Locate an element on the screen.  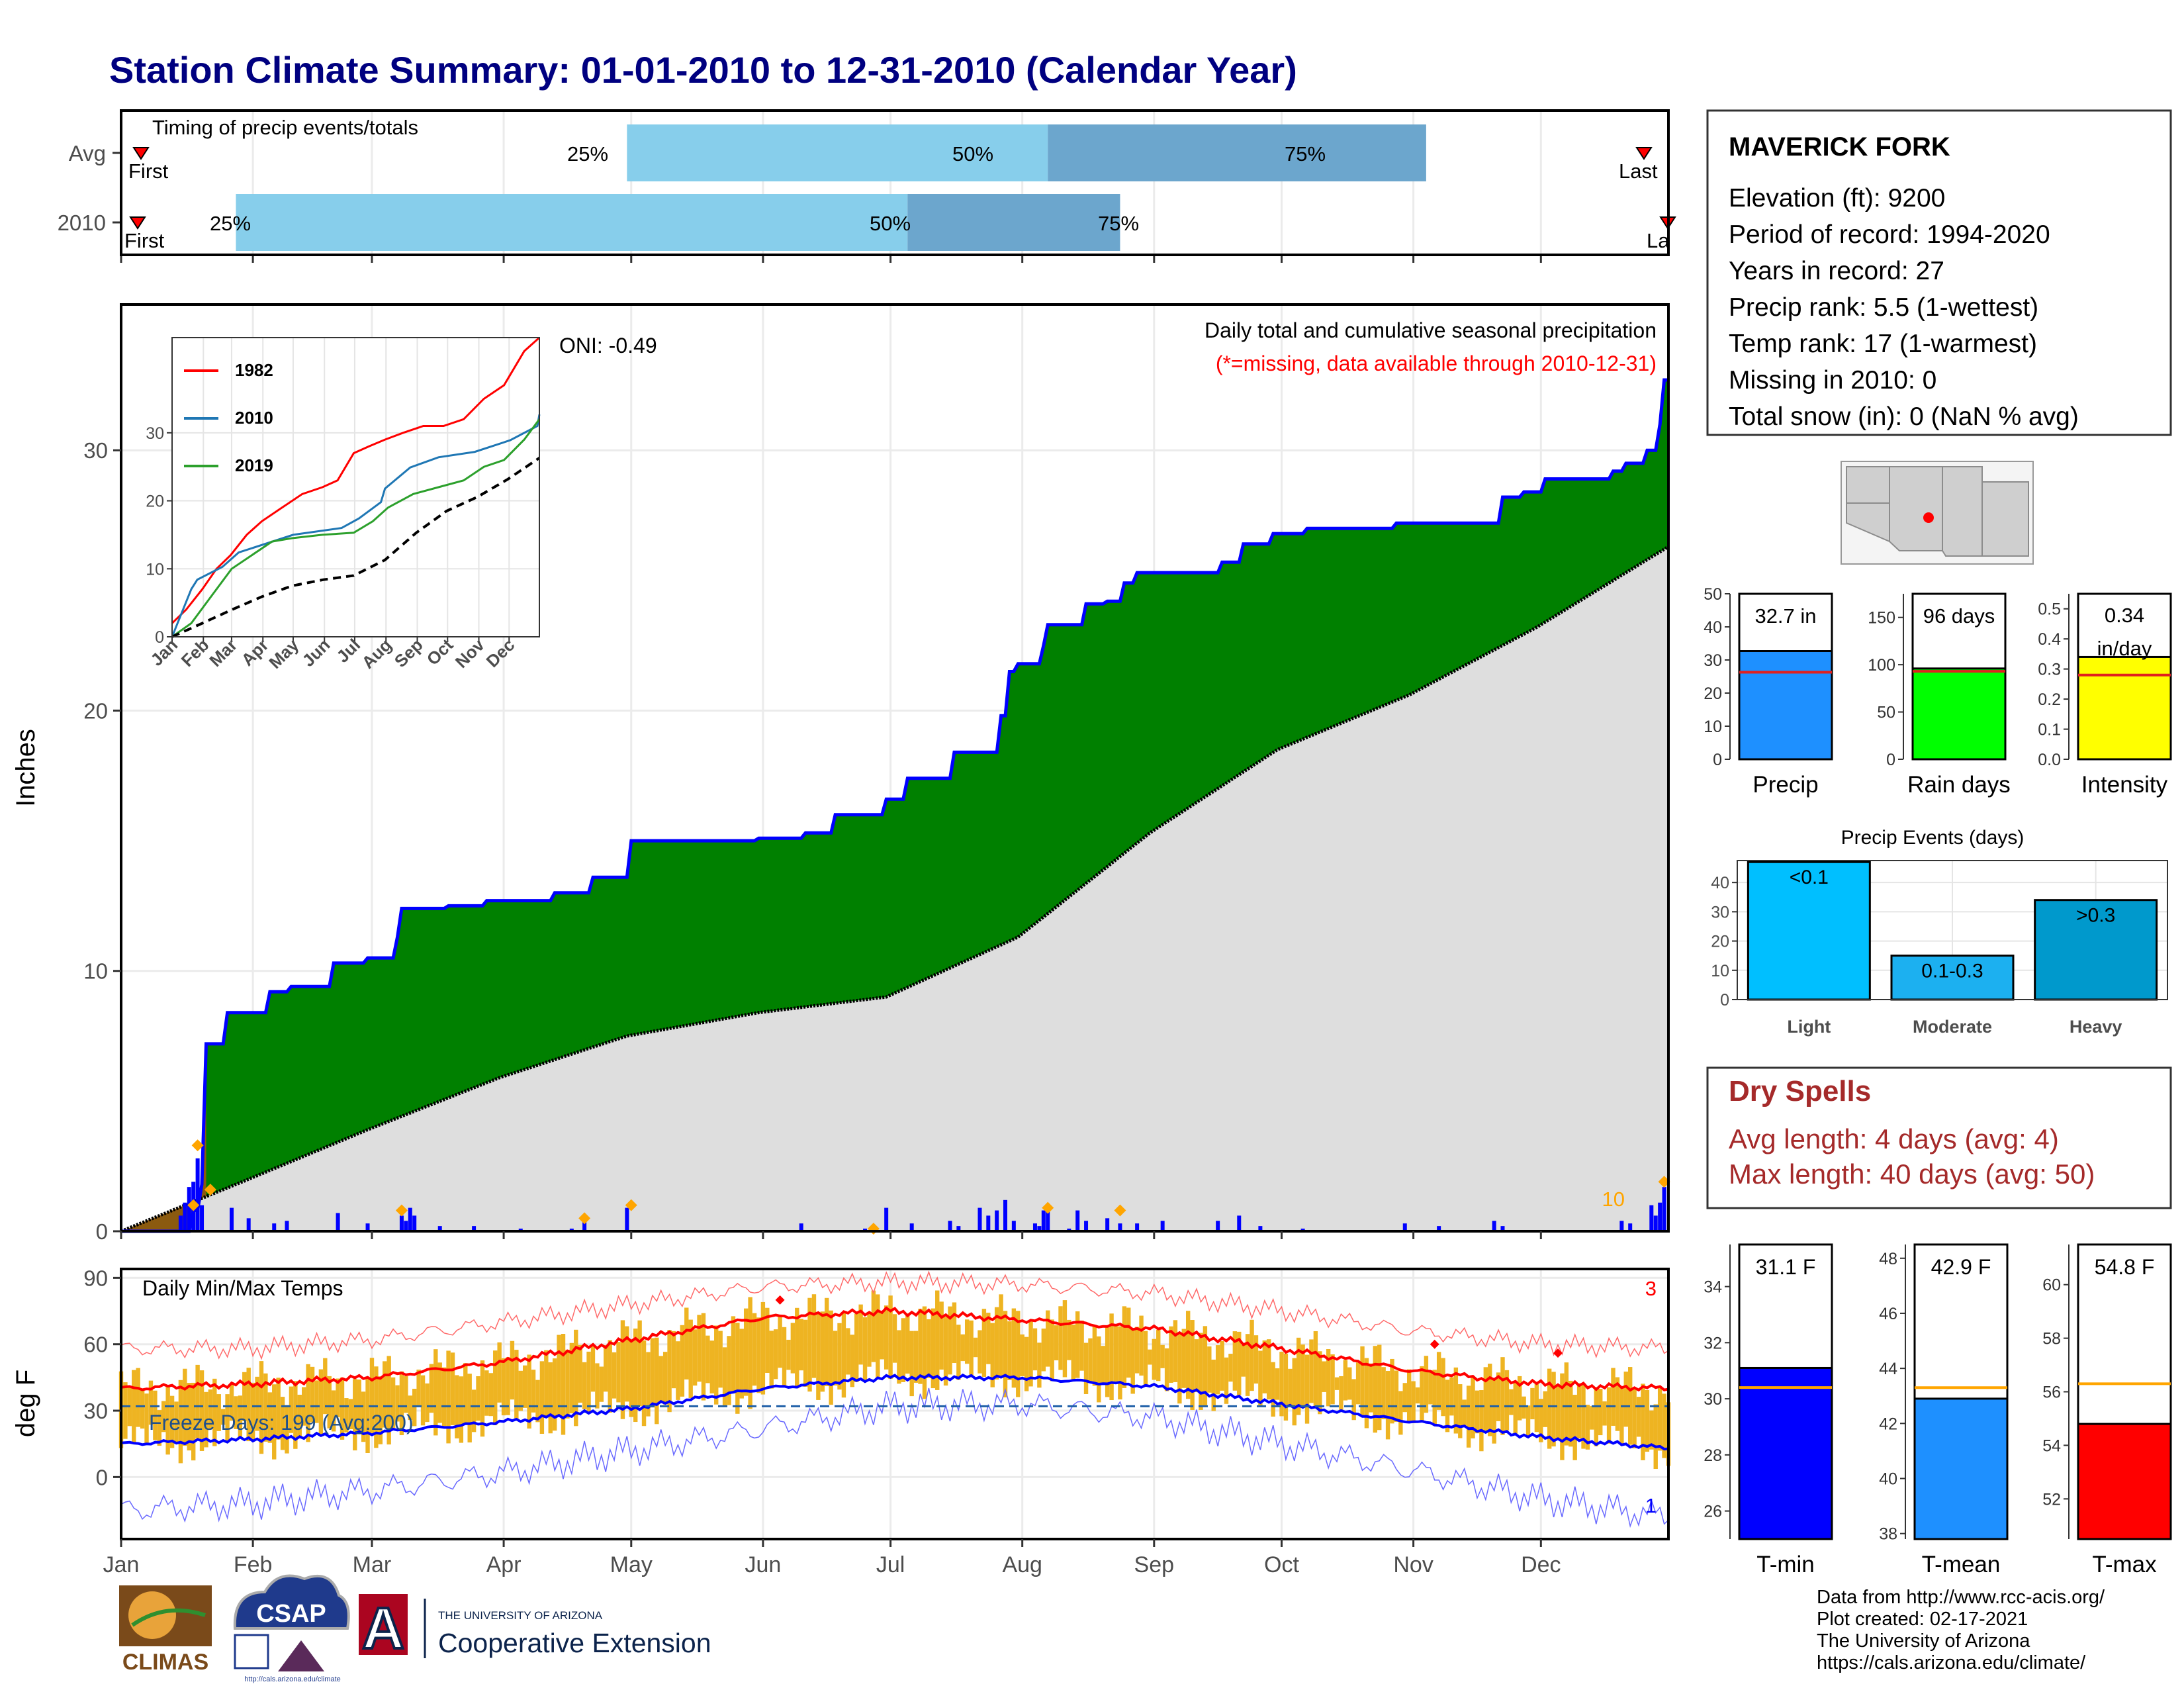
summary-y-tick-label: 0.2 is located at coordinates (2049, 699).